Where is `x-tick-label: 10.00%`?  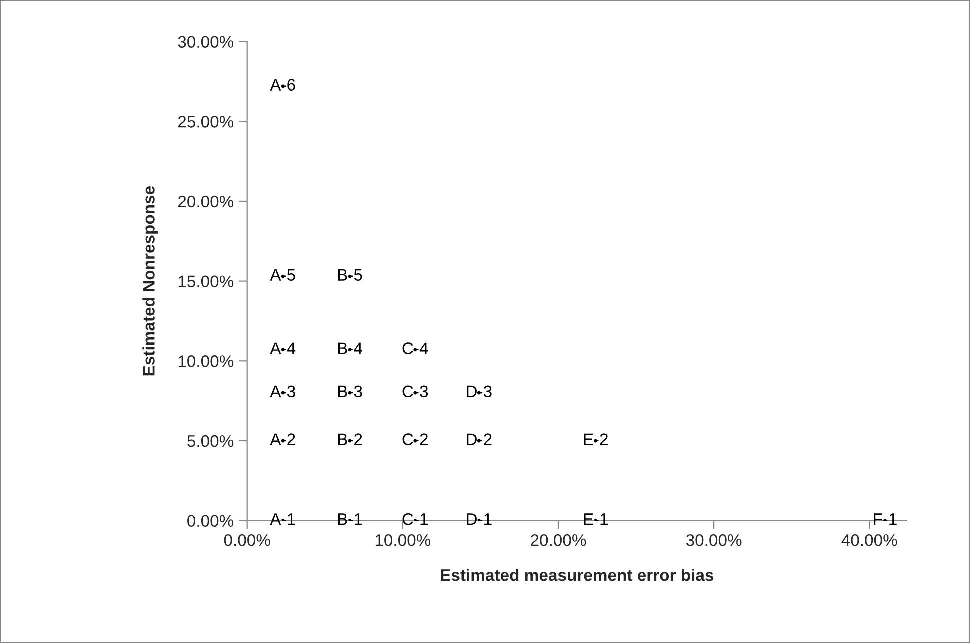 x-tick-label: 10.00% is located at coordinates (403, 540).